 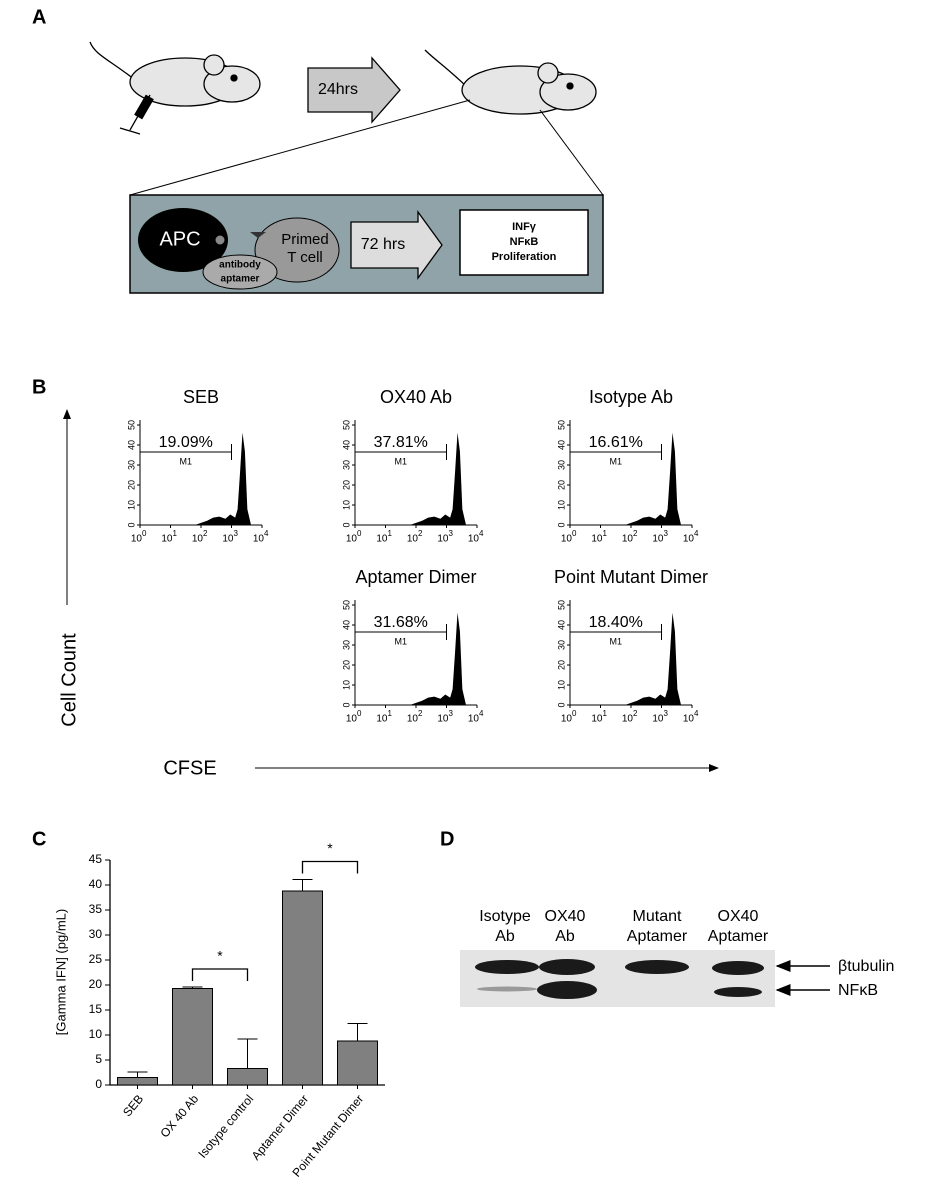 What do you see at coordinates (258, 235) in the screenshot?
I see `tcr` at bounding box center [258, 235].